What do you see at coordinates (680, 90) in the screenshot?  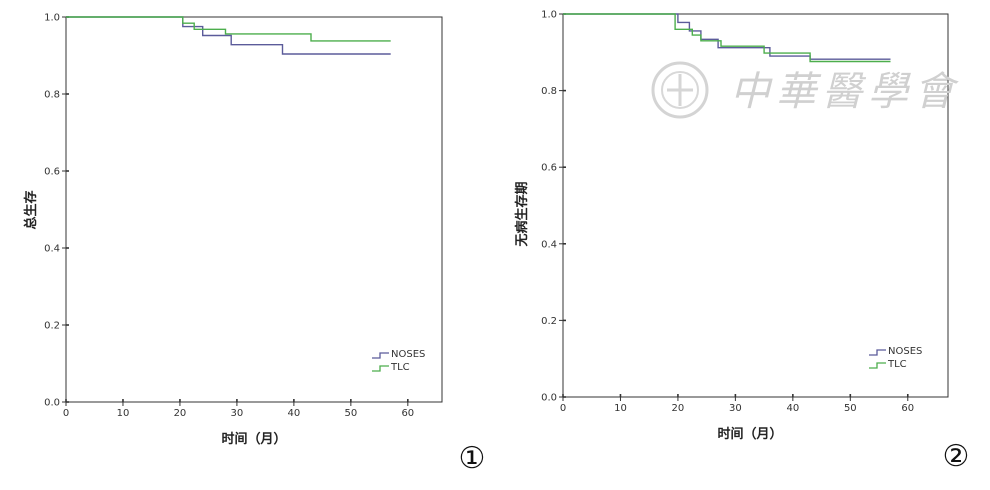 I see `watermark-seal-icon` at bounding box center [680, 90].